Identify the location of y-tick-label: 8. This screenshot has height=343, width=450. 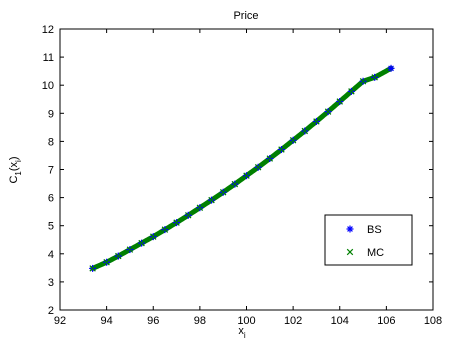
(51, 142).